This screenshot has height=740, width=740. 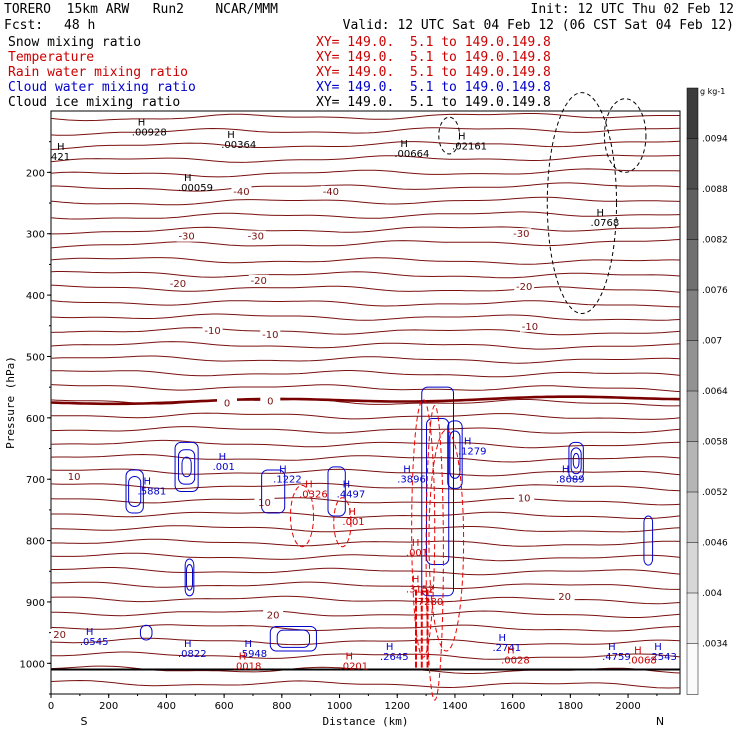 I want to click on rain-value-label: .0068, so click(x=642, y=660).